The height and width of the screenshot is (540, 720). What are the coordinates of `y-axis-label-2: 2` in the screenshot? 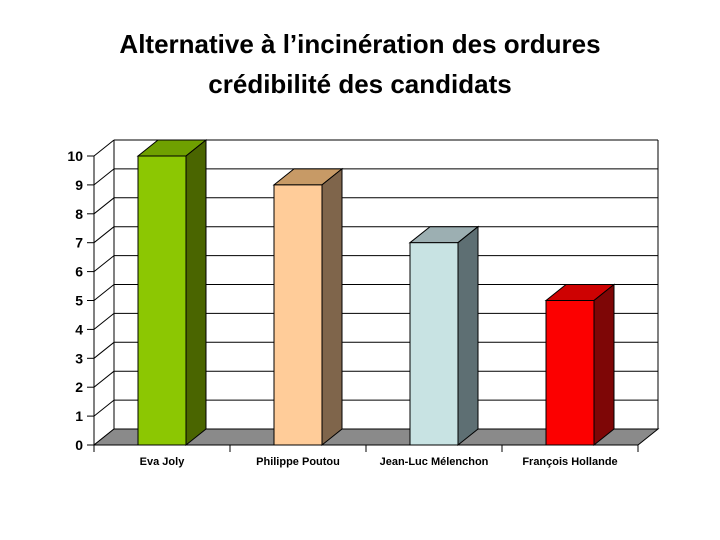 It's located at (79, 387).